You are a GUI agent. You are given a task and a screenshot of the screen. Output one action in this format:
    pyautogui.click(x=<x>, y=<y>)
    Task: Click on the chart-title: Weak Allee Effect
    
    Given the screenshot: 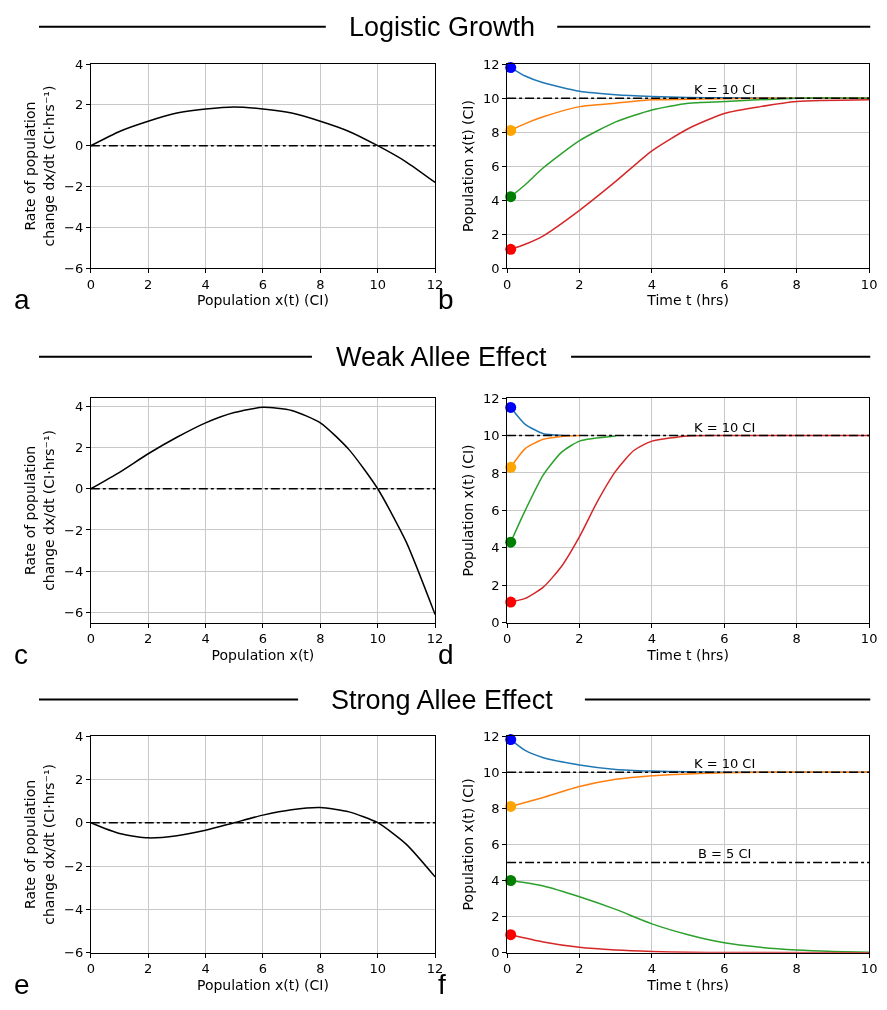 What is the action you would take?
    pyautogui.click(x=442, y=357)
    